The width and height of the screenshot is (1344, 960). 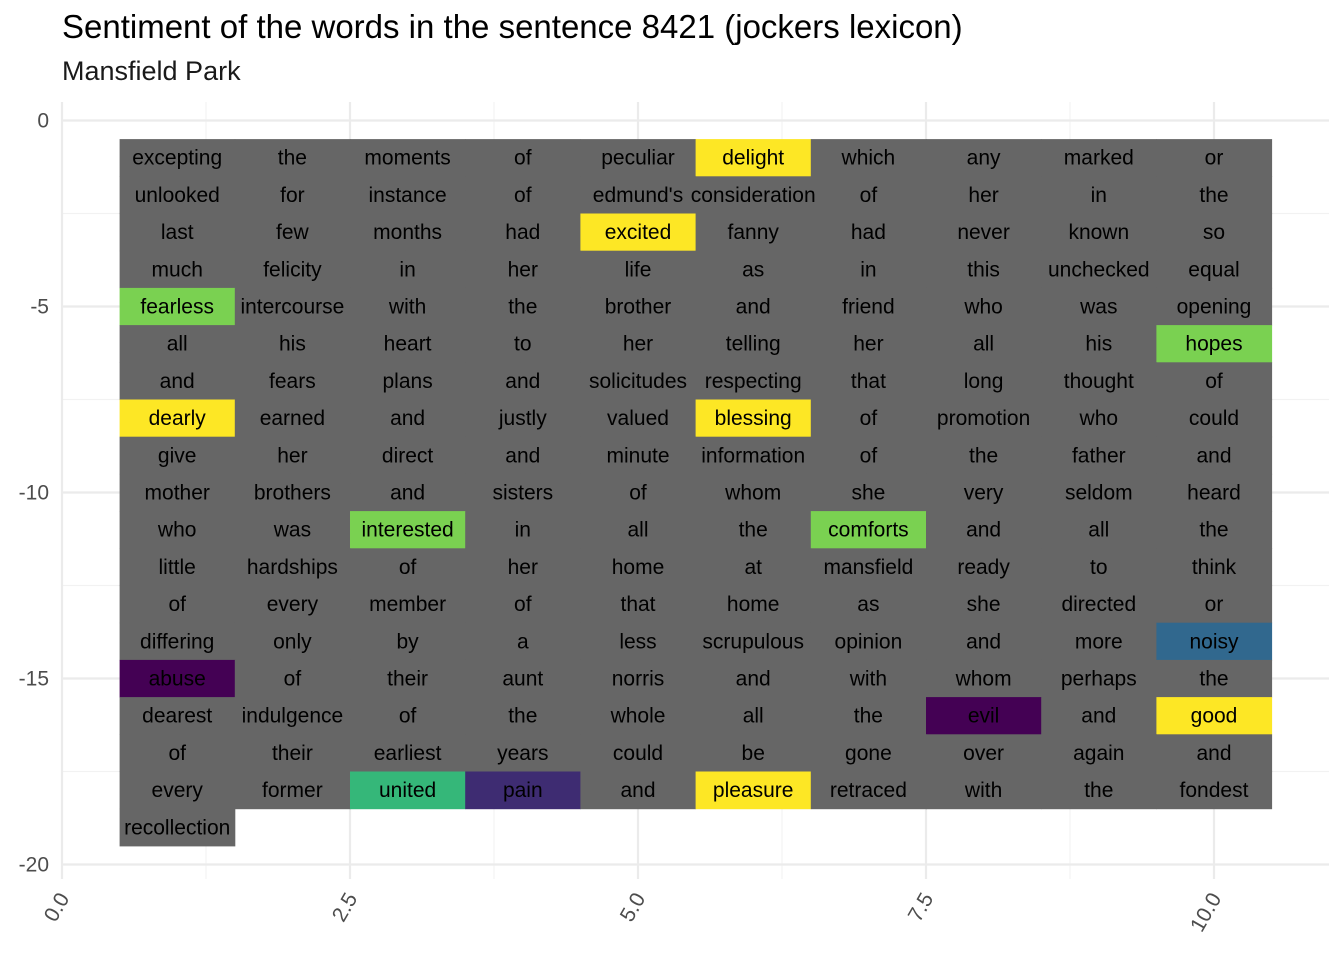 I want to click on word-label: who, so click(x=1099, y=418).